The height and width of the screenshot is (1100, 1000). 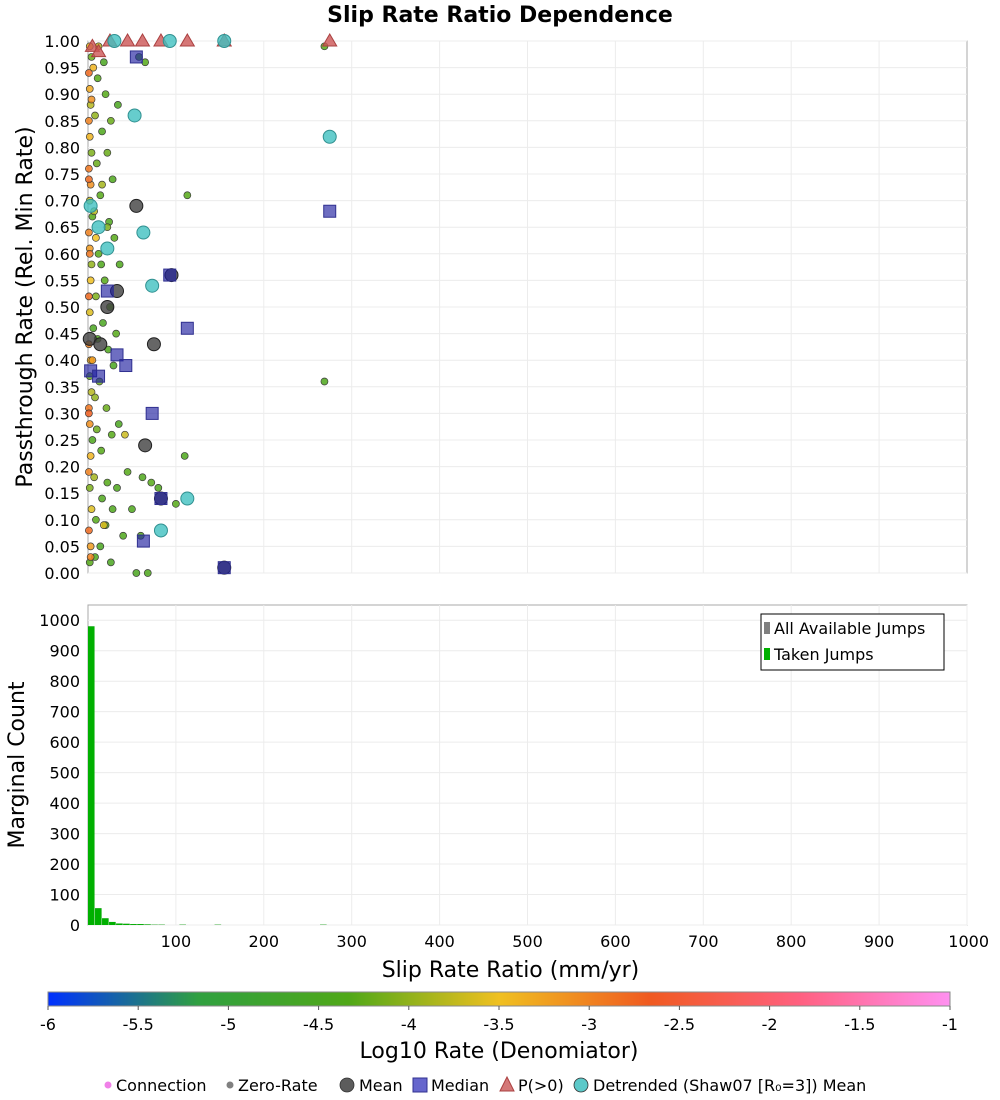 What do you see at coordinates (62, 360) in the screenshot?
I see `scatter-y-tick-label: 0.40` at bounding box center [62, 360].